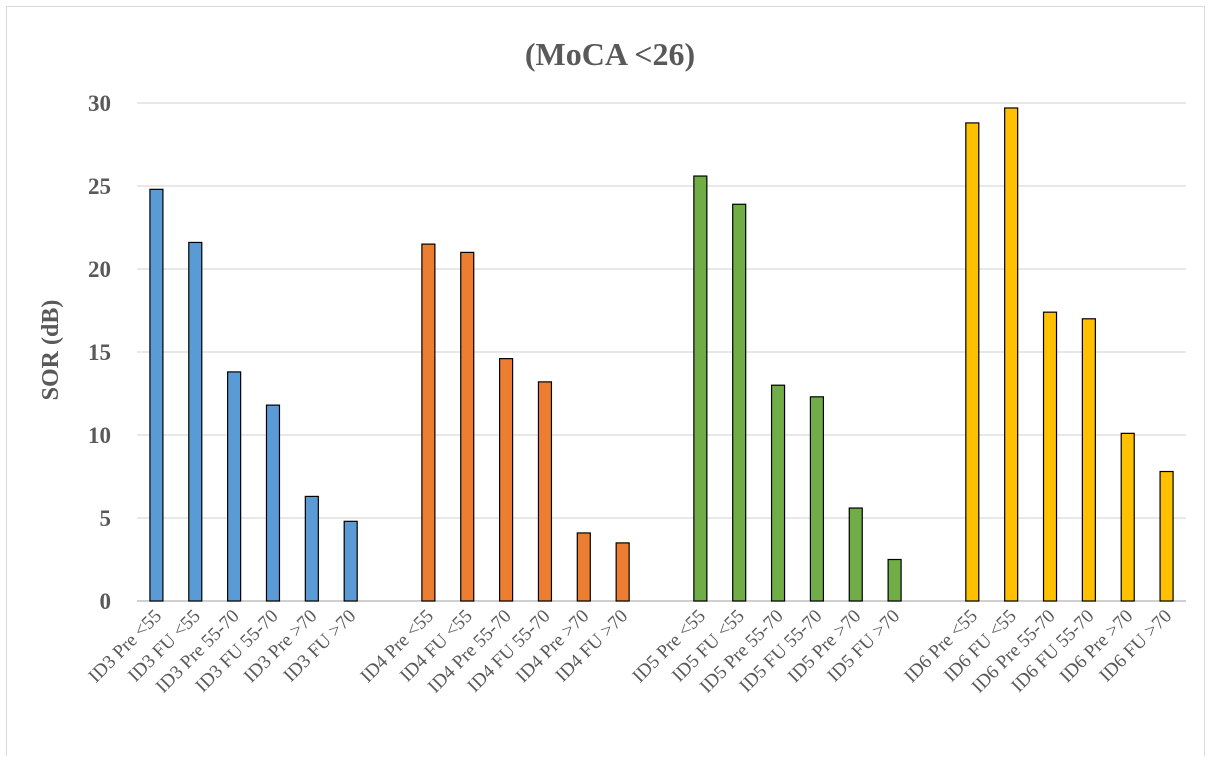 The width and height of the screenshot is (1214, 758). What do you see at coordinates (99, 186) in the screenshot?
I see `y-tick-label: 25` at bounding box center [99, 186].